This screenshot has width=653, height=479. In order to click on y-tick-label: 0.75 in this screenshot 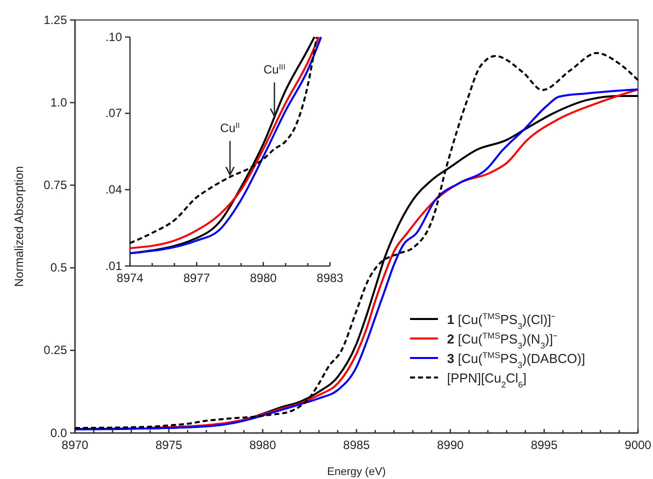, I will do `click(56, 185)`.